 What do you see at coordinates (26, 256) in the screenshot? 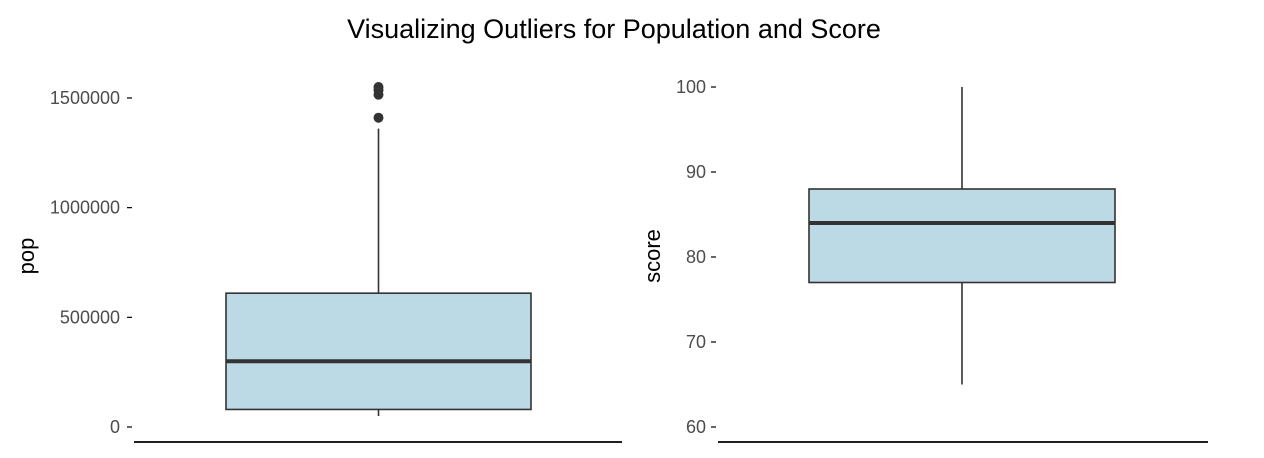
I see `y-axis-title: pop` at bounding box center [26, 256].